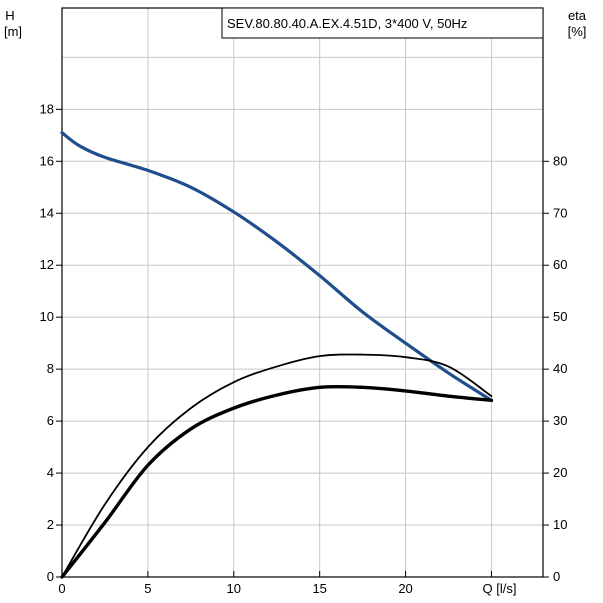  Describe the element at coordinates (560, 368) in the screenshot. I see `y-tick-label-right: 40` at that location.